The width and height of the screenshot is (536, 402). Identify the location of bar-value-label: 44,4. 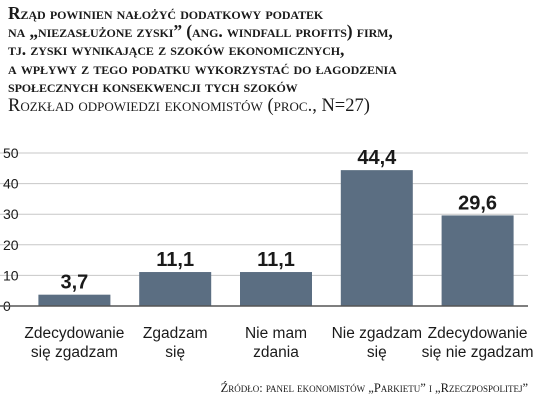
(377, 158).